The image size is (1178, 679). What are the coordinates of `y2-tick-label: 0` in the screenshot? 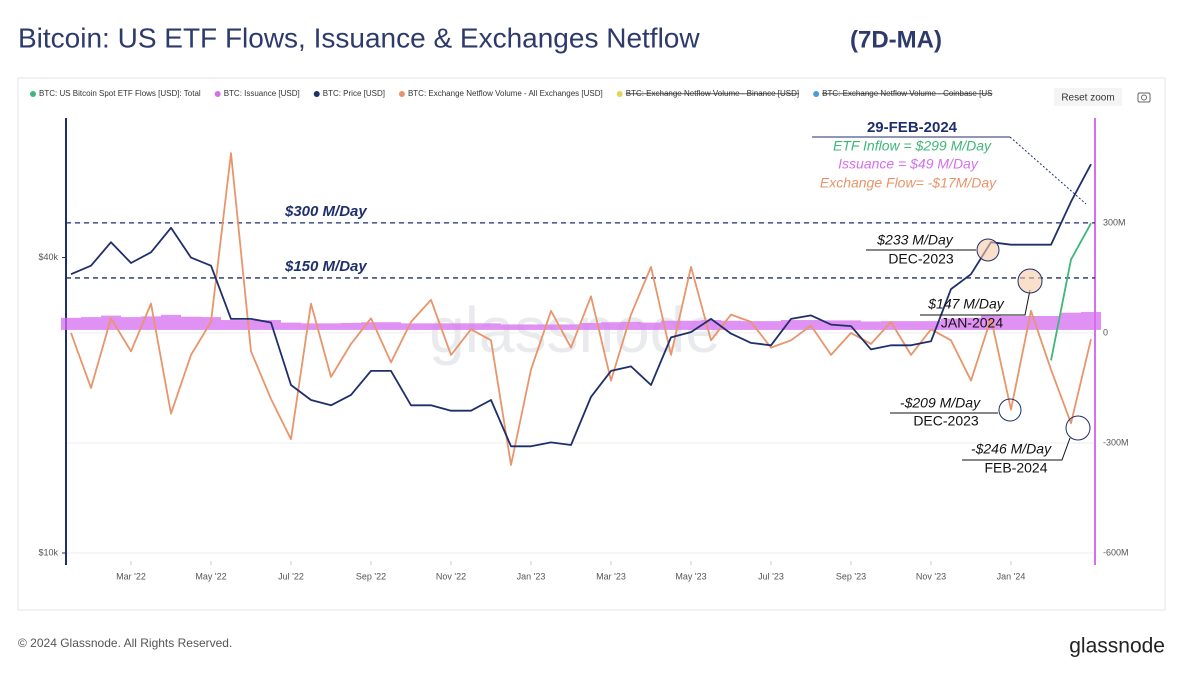 It's located at (1105, 332).